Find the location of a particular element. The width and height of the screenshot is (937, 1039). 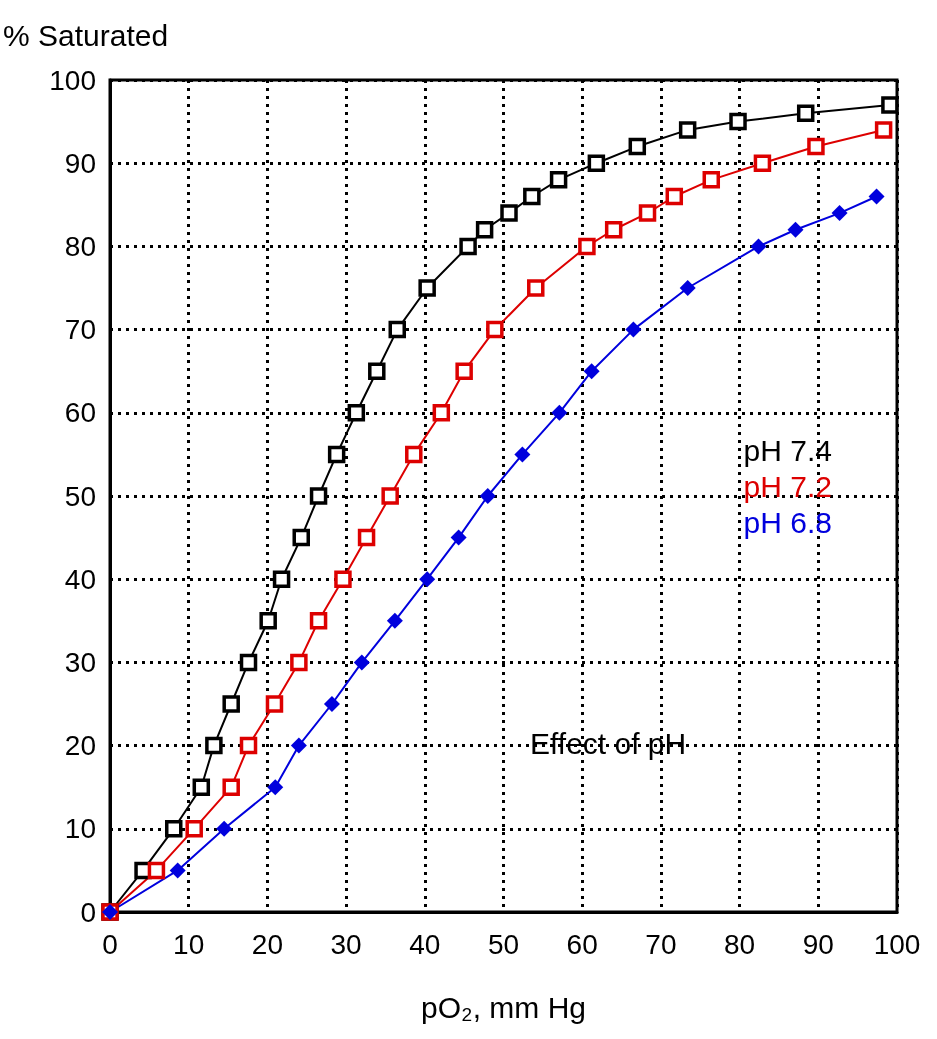

x-axis-title: pO₂, mm Hg is located at coordinates (503, 1007).